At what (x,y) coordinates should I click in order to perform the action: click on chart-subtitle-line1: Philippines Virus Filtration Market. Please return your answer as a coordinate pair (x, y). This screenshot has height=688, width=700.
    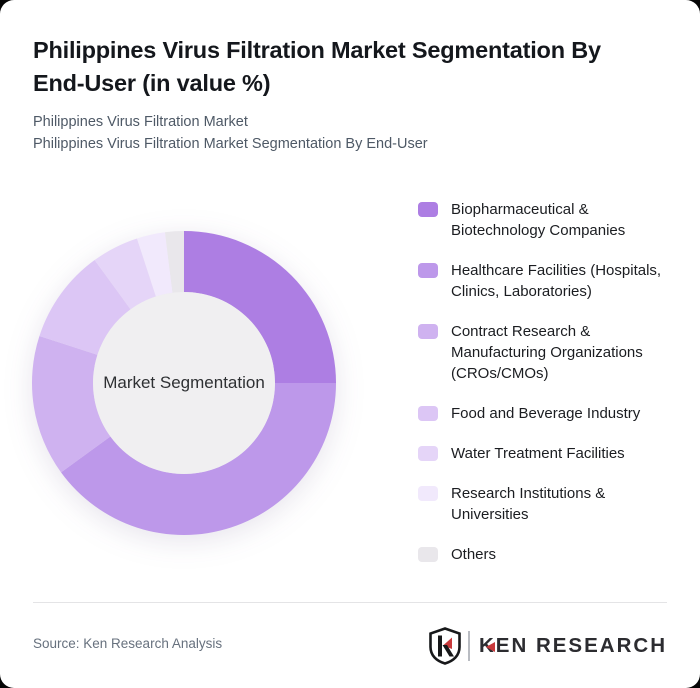
    Looking at the image, I should click on (140, 122).